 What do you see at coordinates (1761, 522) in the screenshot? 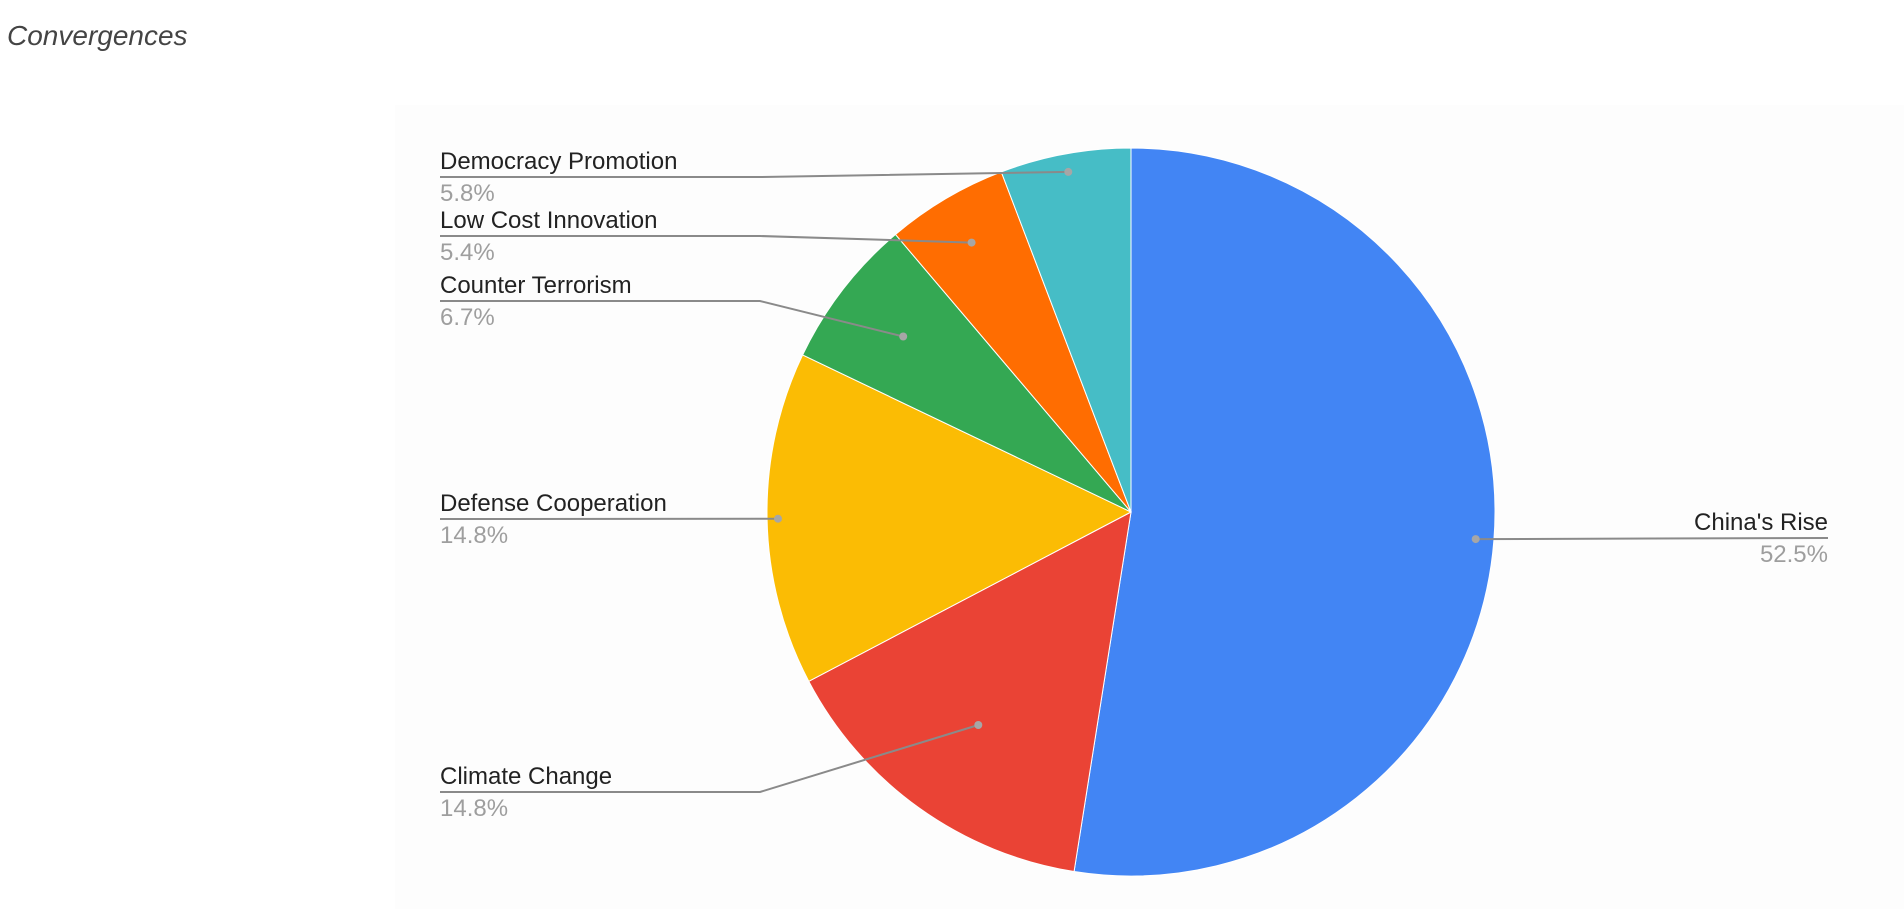
I see `slice-label-china-s-rise: China's Rise` at bounding box center [1761, 522].